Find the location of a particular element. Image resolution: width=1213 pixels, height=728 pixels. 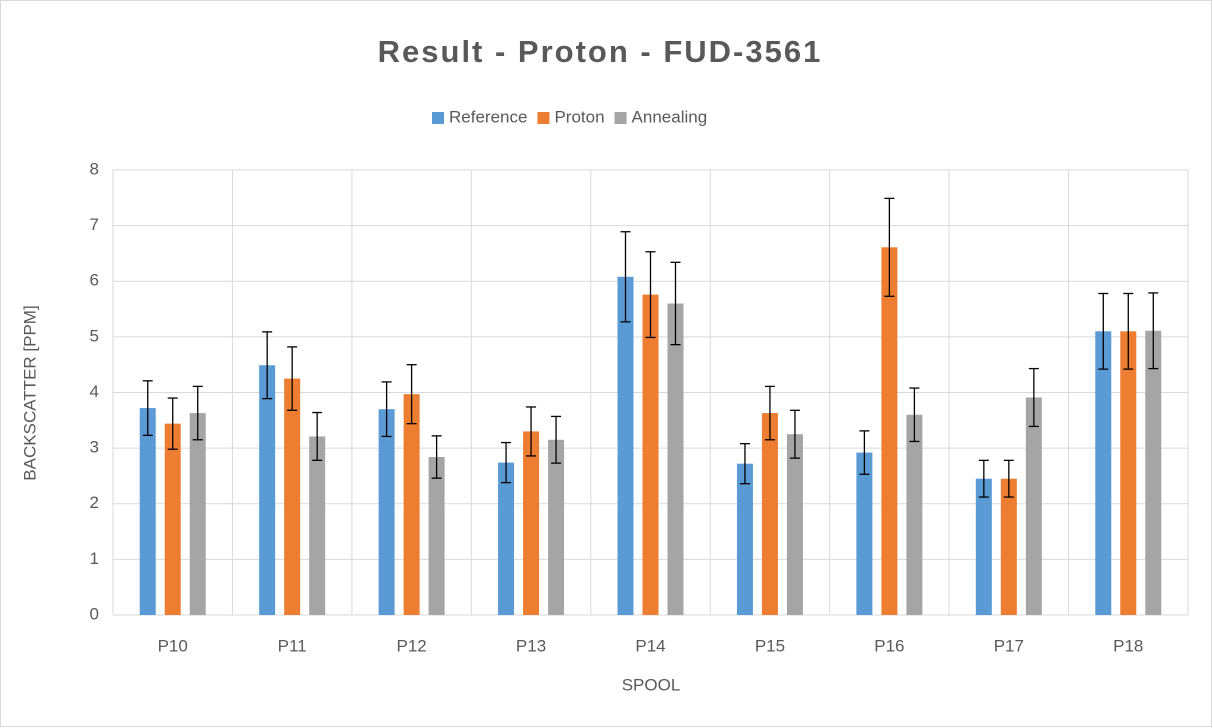

x-tick-label: P14 is located at coordinates (650, 645).